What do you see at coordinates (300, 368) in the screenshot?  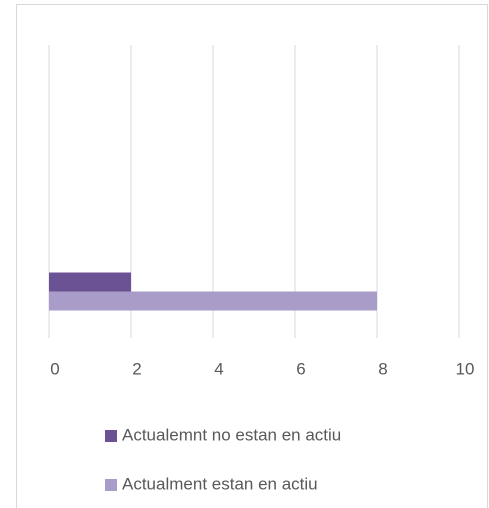 I see `x-tick-label: 6` at bounding box center [300, 368].